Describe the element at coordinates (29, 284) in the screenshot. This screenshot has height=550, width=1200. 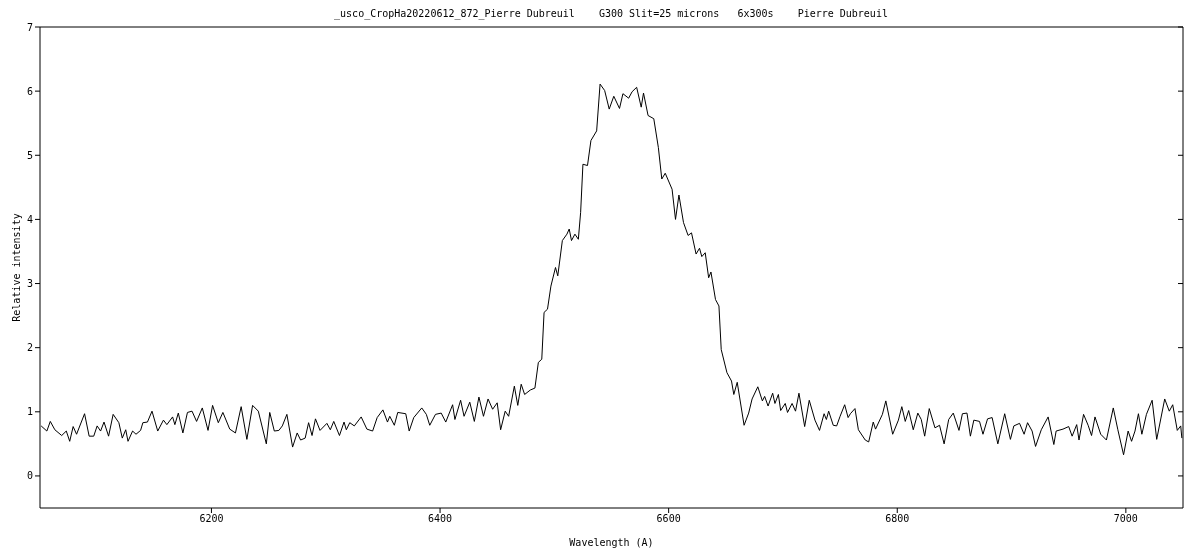
I see `y-tick-label: 3` at that location.